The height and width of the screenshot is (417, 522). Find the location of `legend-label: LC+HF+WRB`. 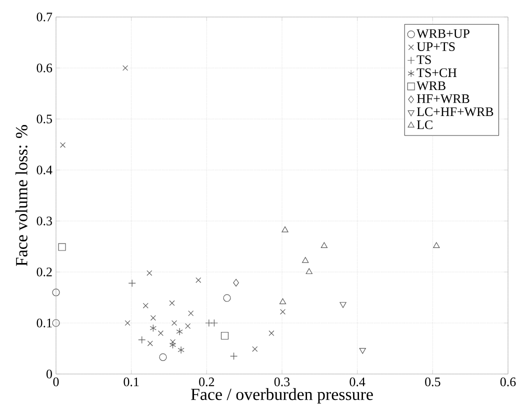

legend-label: LC+HF+WRB is located at coordinates (455, 111).